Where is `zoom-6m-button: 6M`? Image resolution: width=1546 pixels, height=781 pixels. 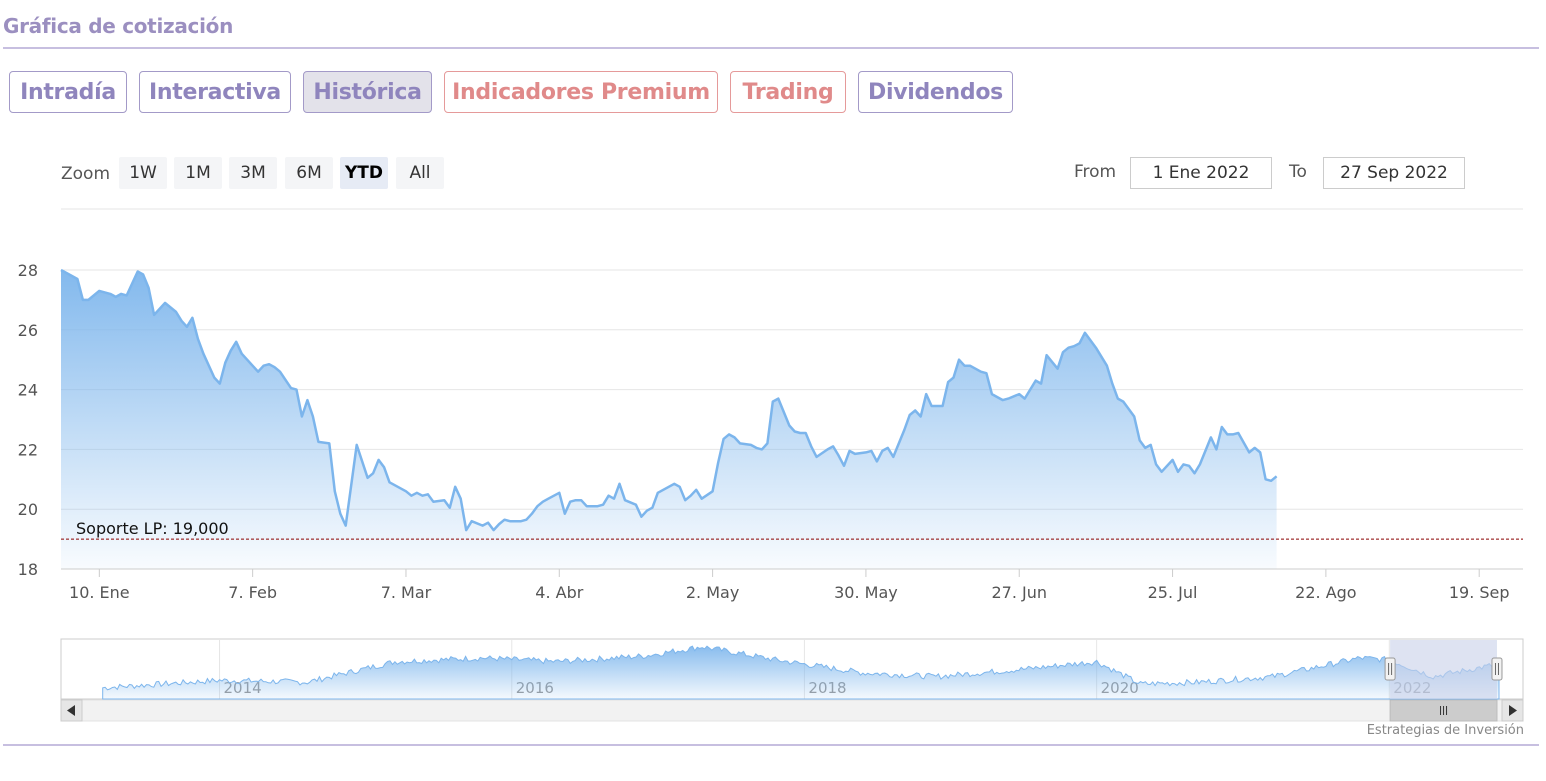 zoom-6m-button: 6M is located at coordinates (309, 173).